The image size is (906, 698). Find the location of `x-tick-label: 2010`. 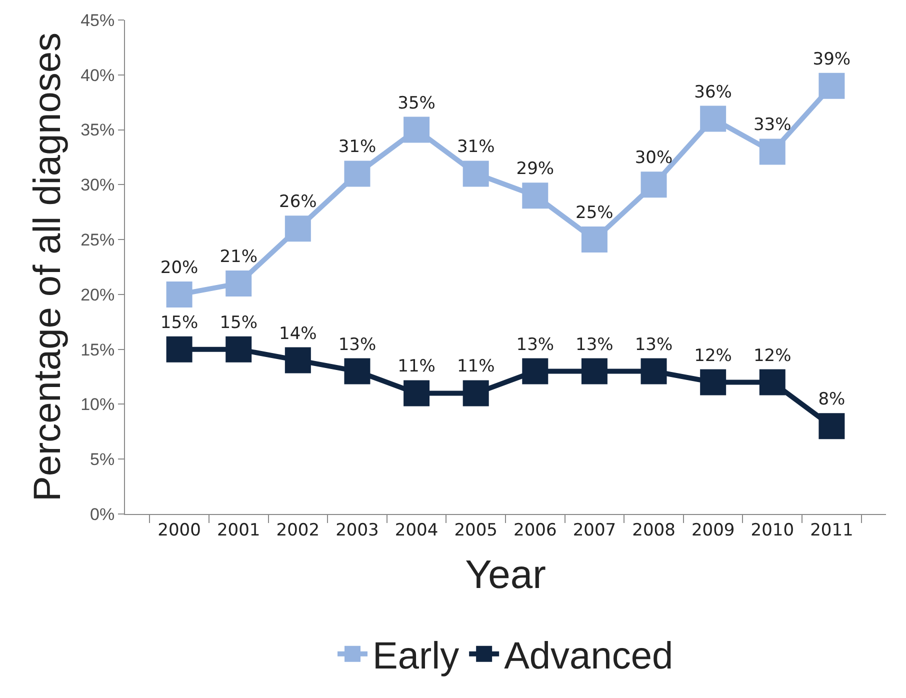

x-tick-label: 2010 is located at coordinates (772, 530).